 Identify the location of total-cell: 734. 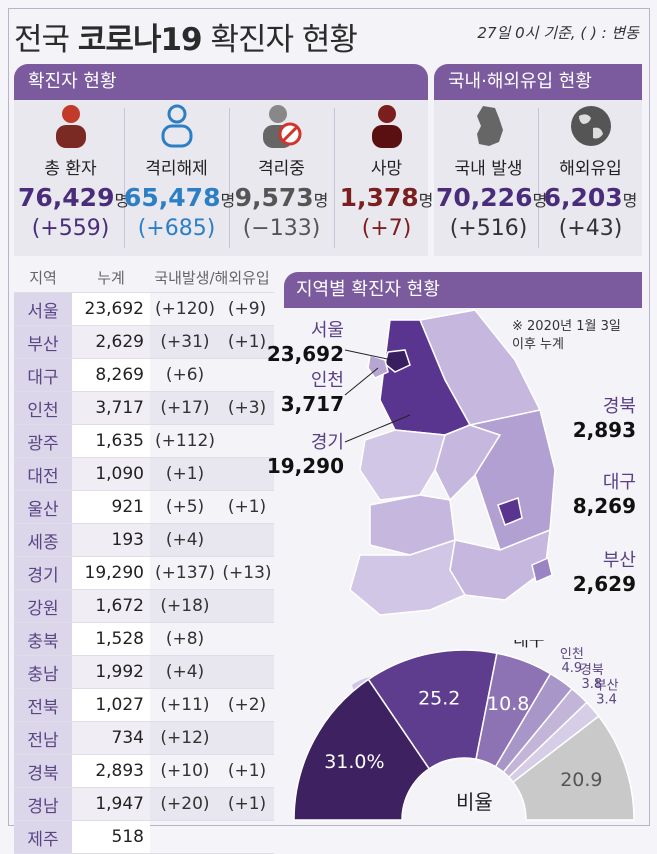
(111, 738).